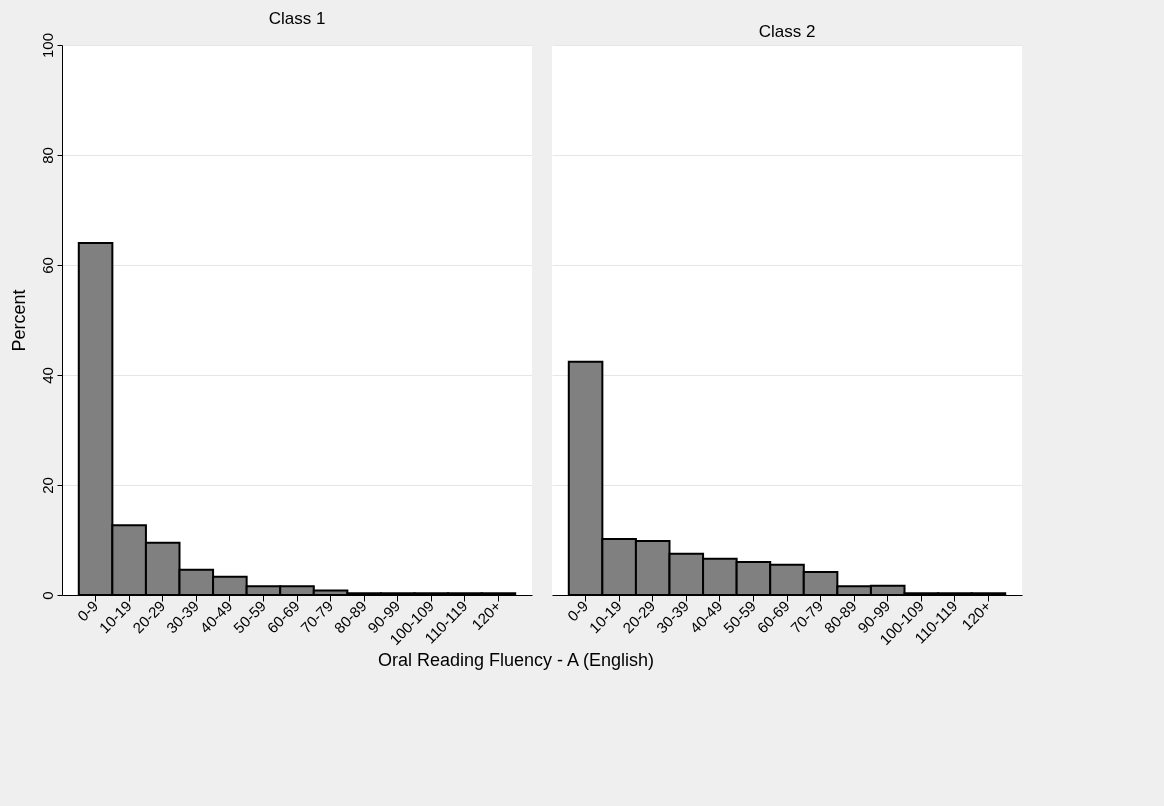 The image size is (1164, 806). I want to click on y-tick-label: 60, so click(47, 265).